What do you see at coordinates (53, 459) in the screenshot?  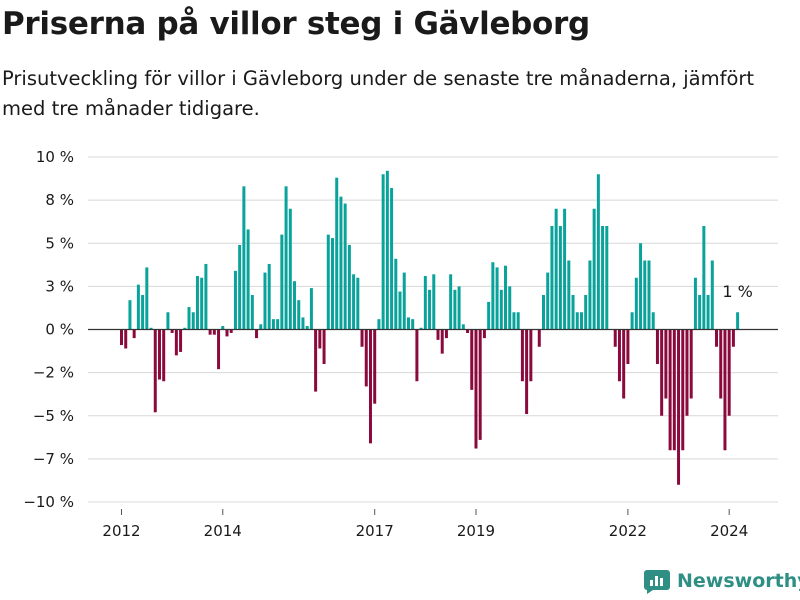 I see `y-tick-label: −7 %` at bounding box center [53, 459].